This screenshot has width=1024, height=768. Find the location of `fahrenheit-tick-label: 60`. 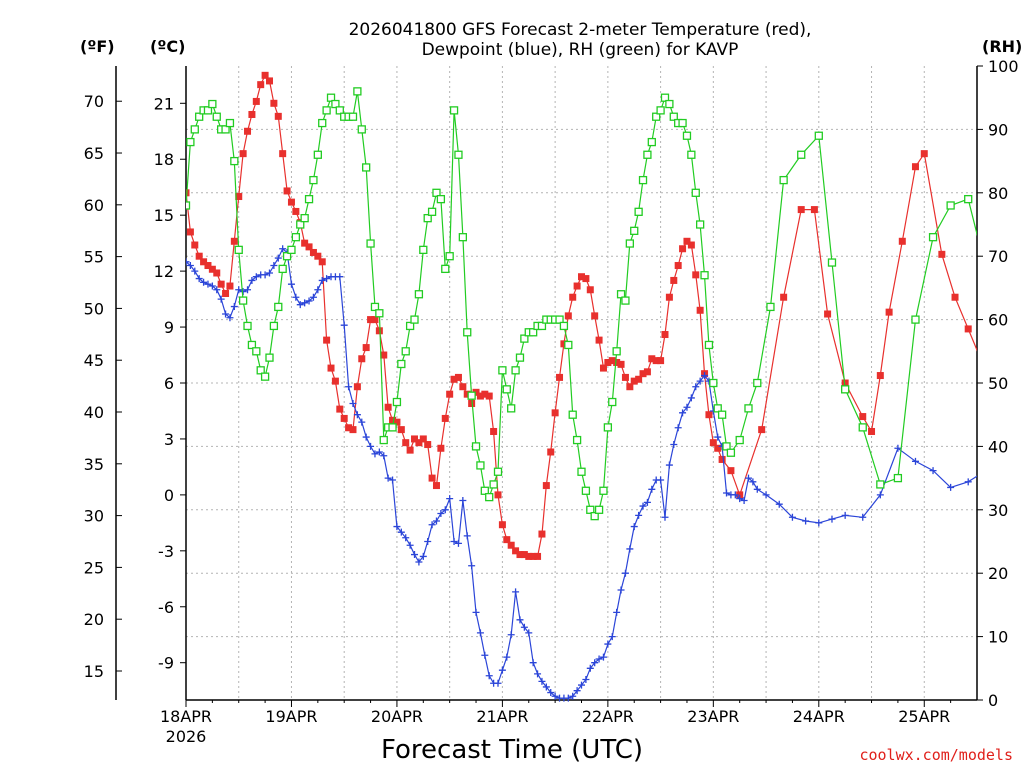

fahrenheit-tick-label: 60 is located at coordinates (94, 205).